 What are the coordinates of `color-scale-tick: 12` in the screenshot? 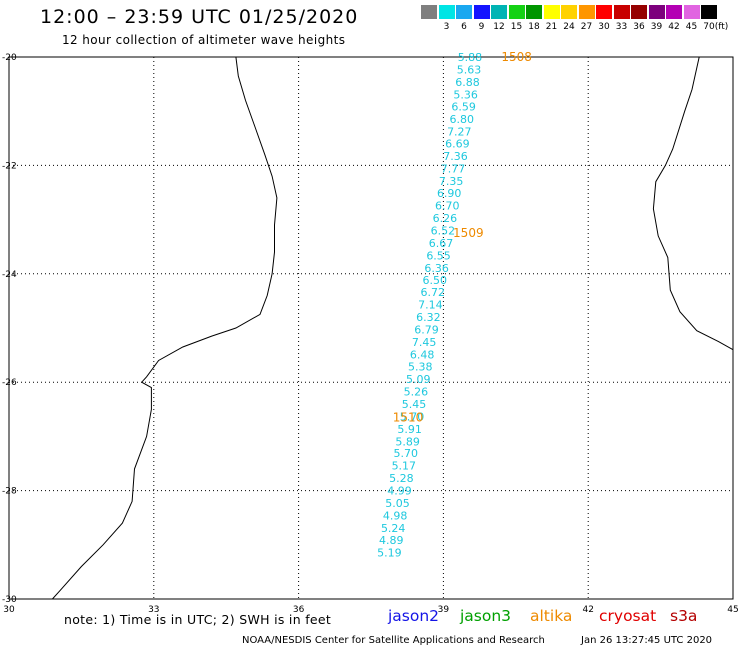 It's located at (499, 27).